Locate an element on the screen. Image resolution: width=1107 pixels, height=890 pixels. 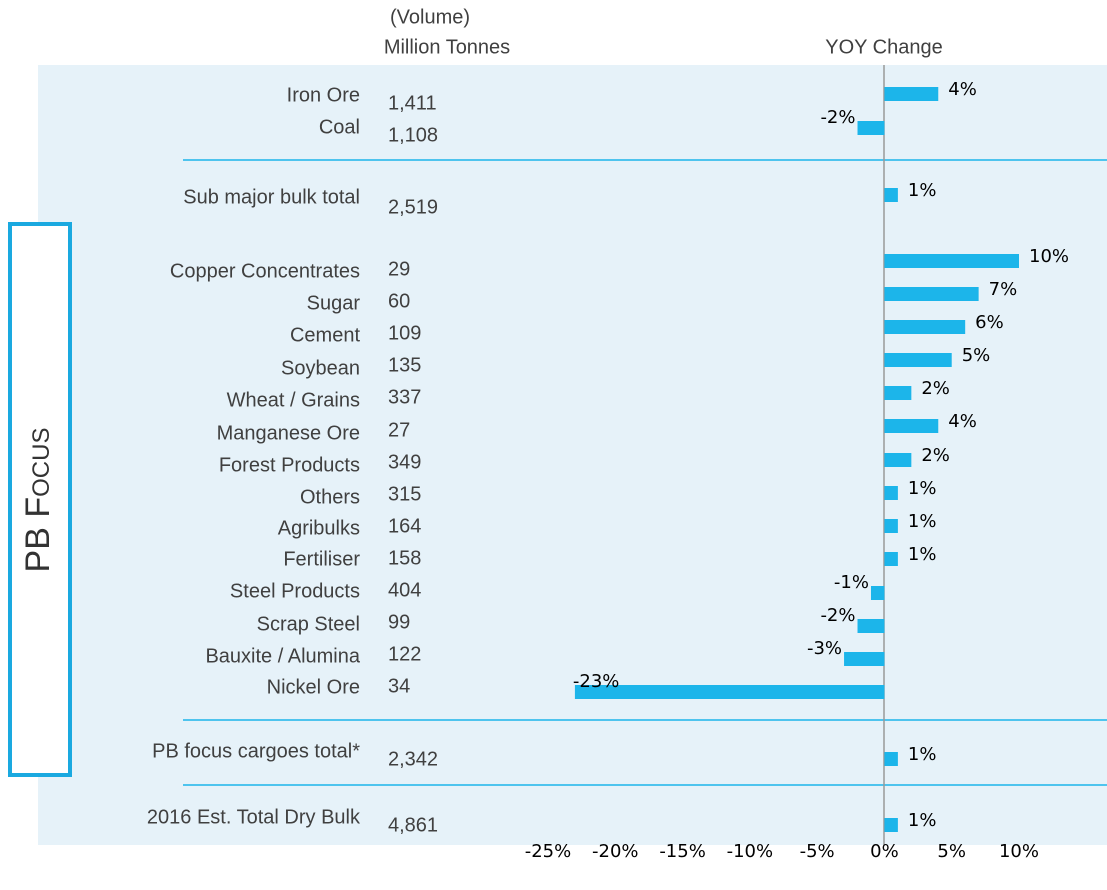
category-label: Soybean is located at coordinates (320, 368).